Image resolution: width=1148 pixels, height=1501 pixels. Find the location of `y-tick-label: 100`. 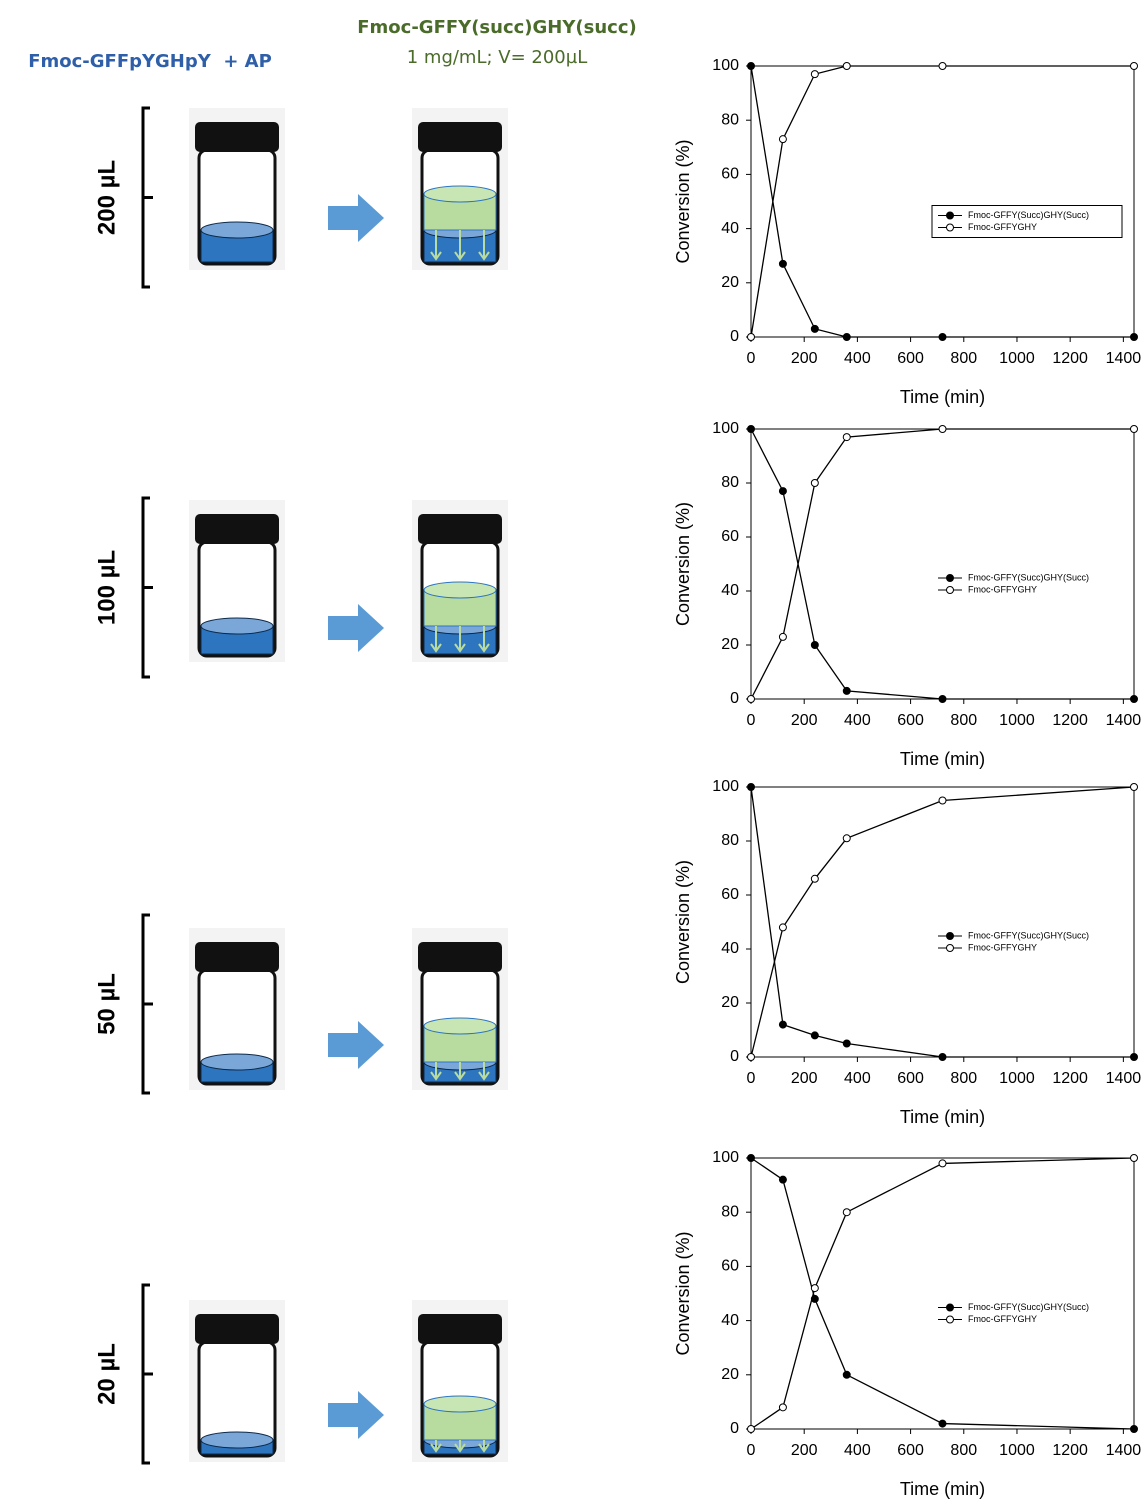

y-tick-label: 100 is located at coordinates (725, 1157).